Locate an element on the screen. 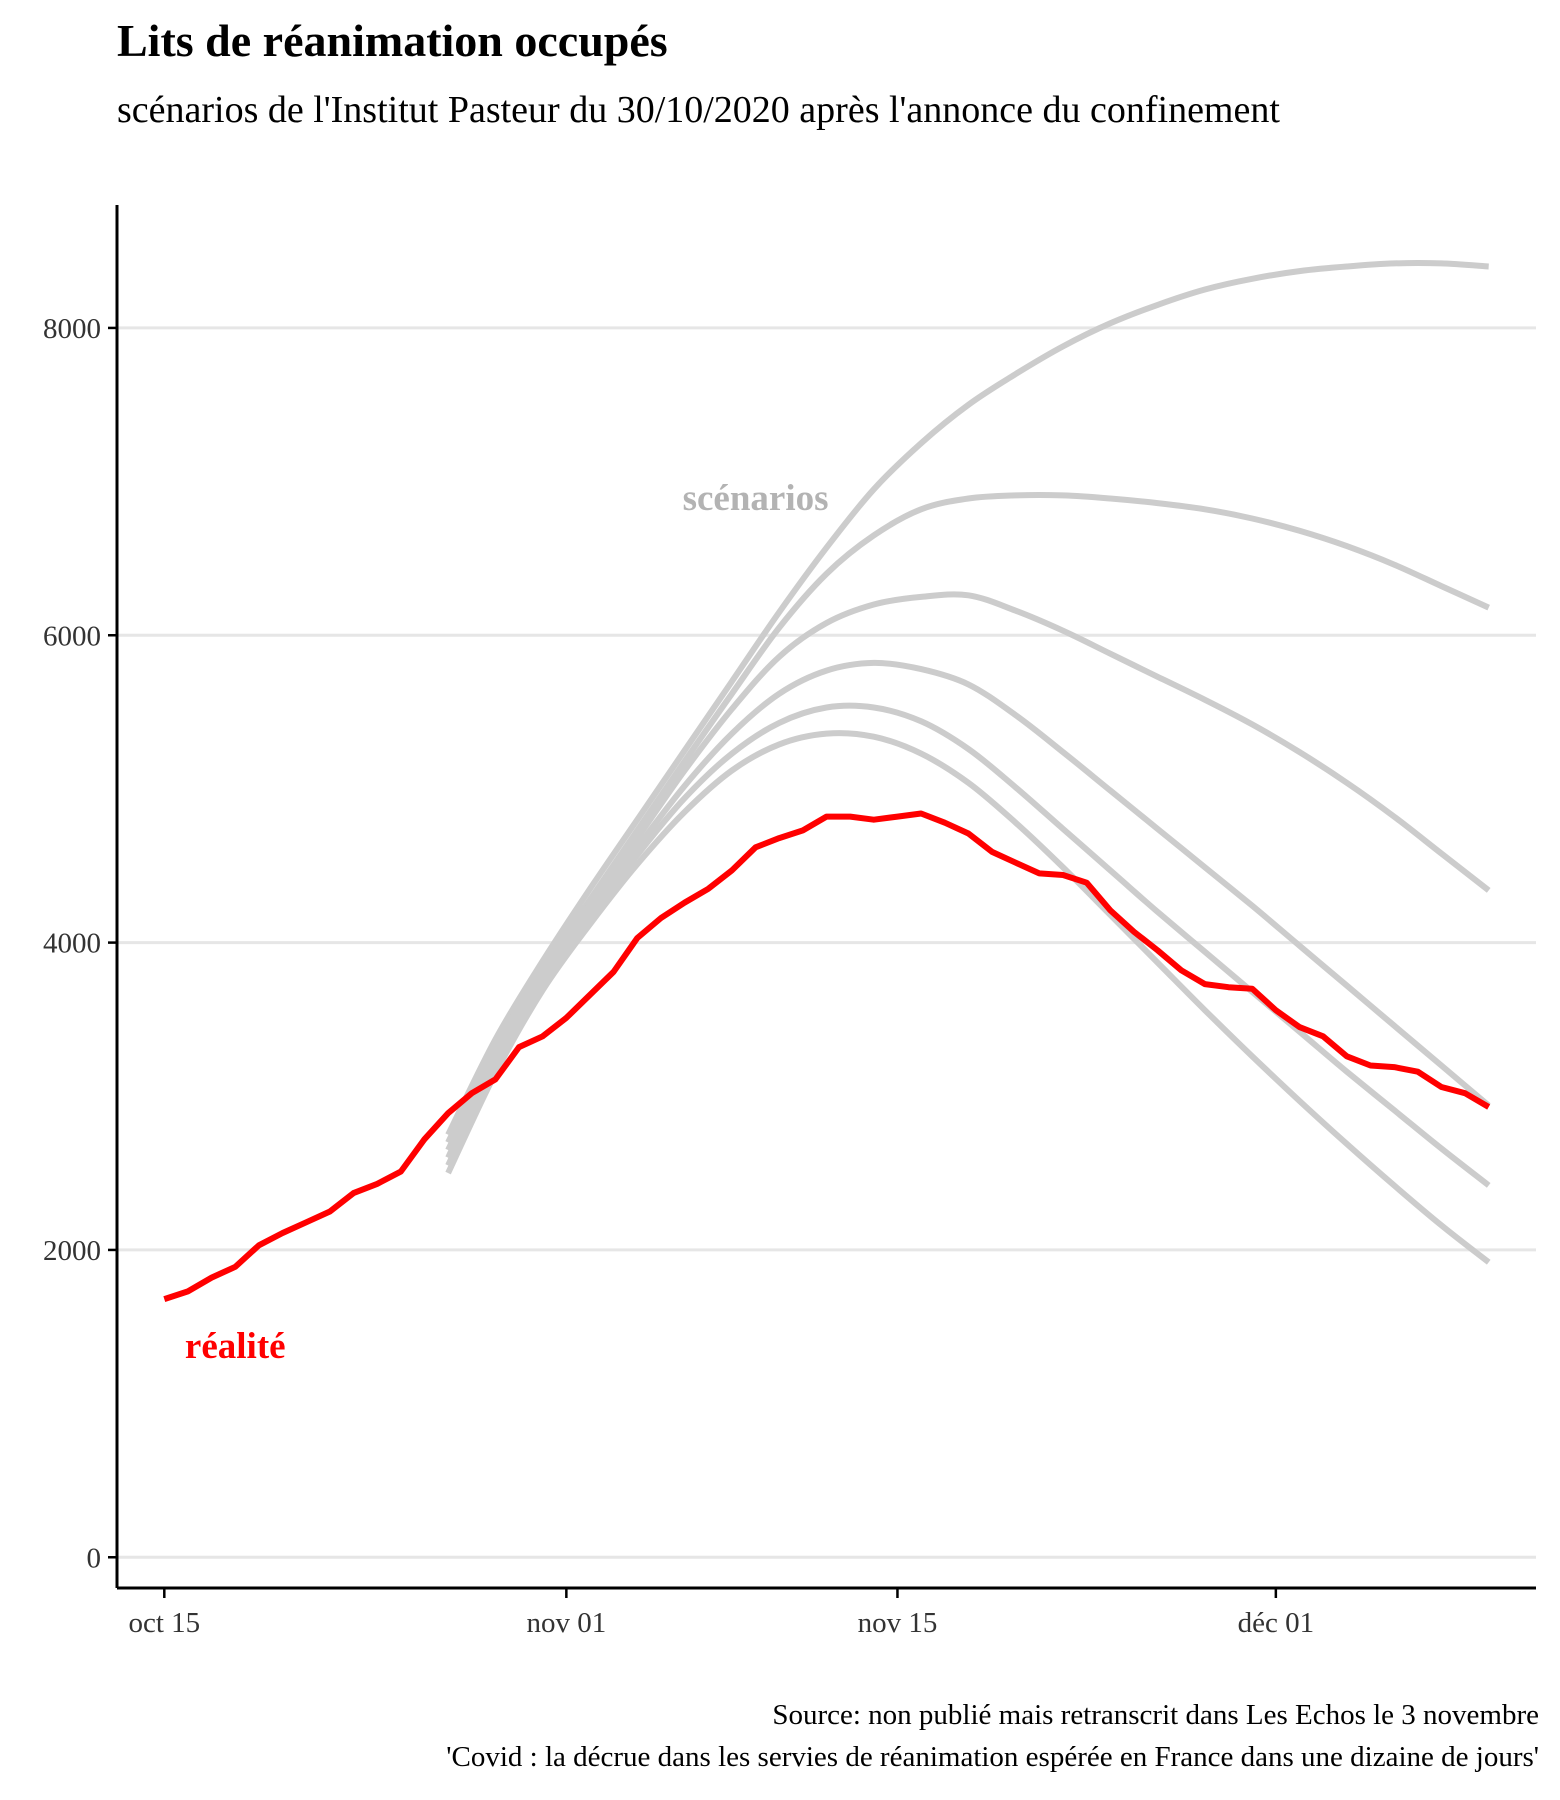  y-tick-label-3: 6000 is located at coordinates (72, 636).